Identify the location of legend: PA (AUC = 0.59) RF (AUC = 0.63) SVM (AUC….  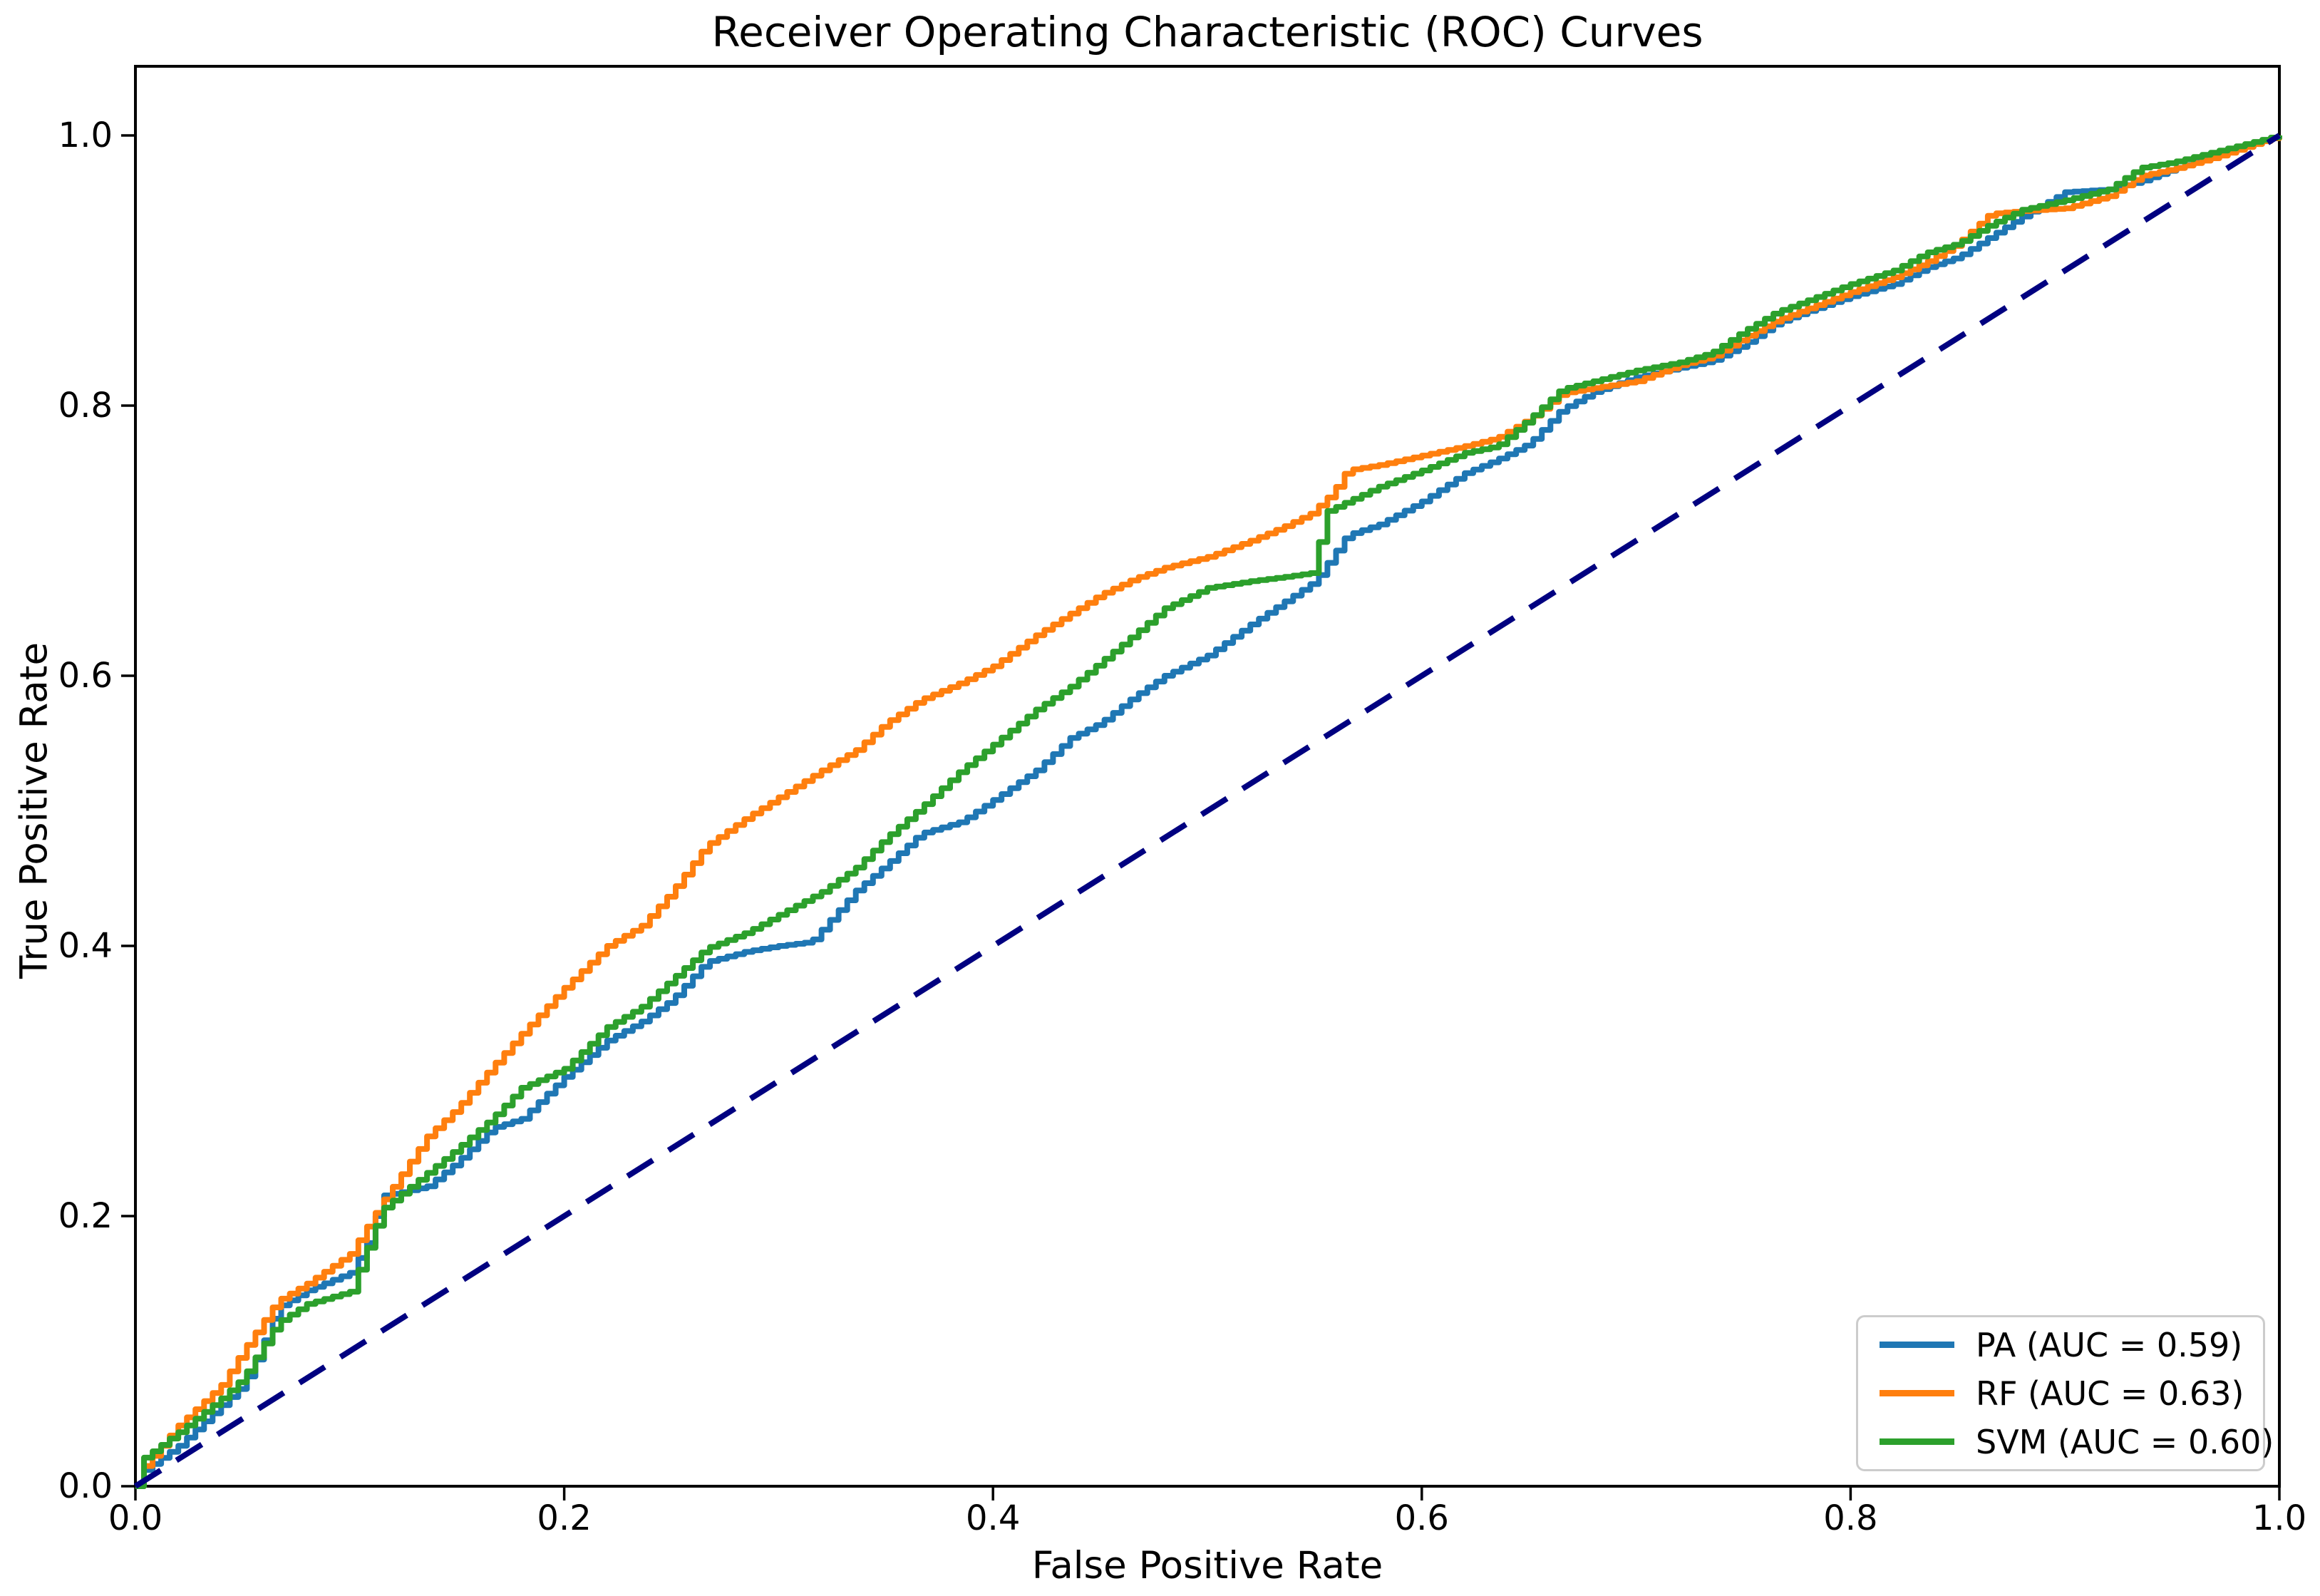
(2065, 1393).